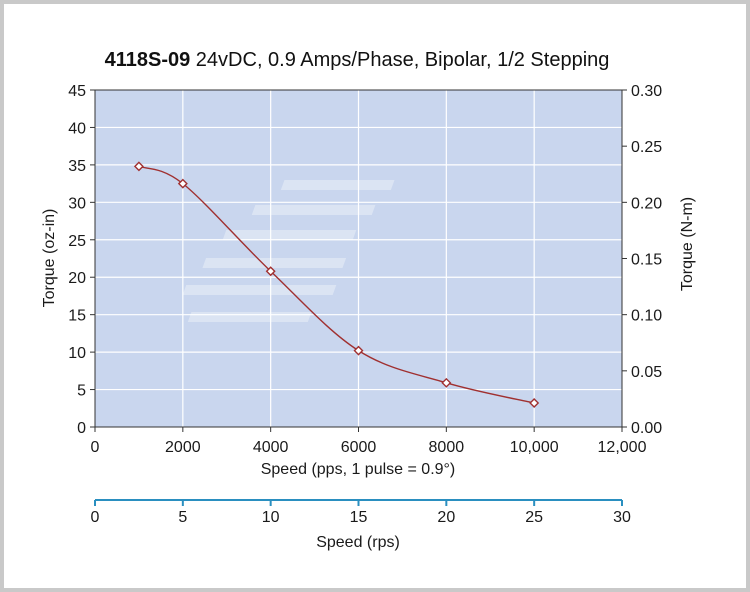  I want to click on x-tick-label: 10,000, so click(534, 447).